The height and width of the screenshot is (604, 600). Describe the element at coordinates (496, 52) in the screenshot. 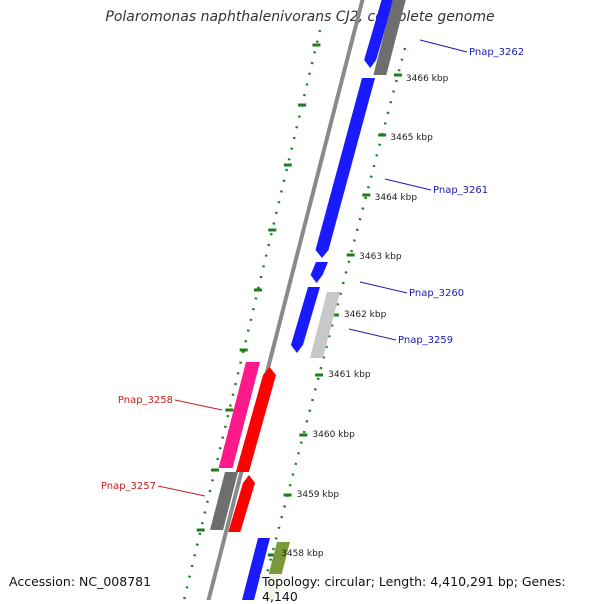

I see `gene-label: Pnap_3262` at that location.